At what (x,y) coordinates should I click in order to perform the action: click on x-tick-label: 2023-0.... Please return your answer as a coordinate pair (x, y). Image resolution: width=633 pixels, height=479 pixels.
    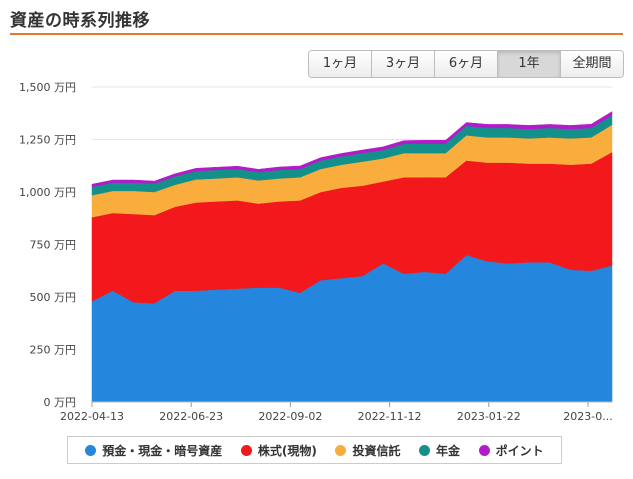
    Looking at the image, I should click on (587, 416).